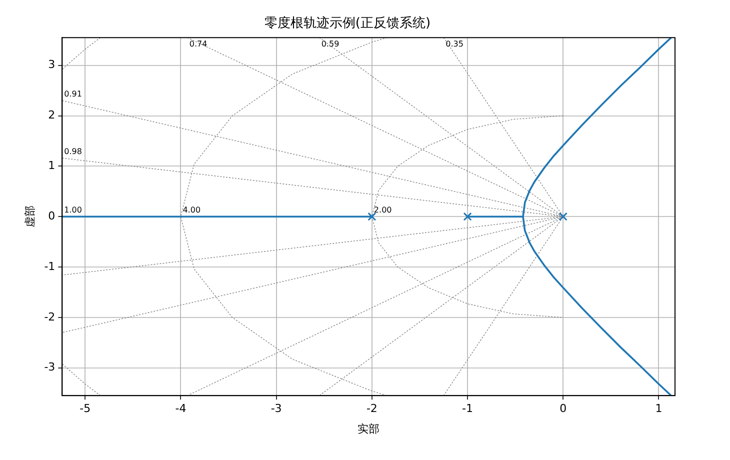 This screenshot has width=730, height=460. I want to click on annotation: 0.59, so click(330, 44).